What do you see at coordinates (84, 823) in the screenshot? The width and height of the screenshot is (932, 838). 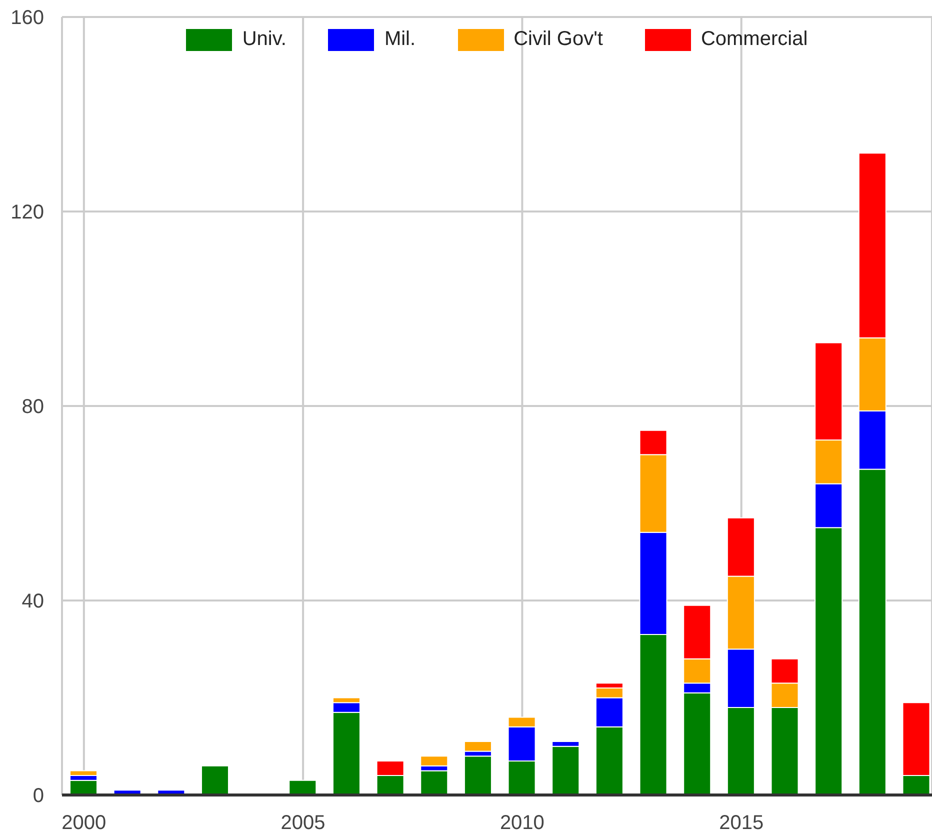 I see `x-tick-label: 2000` at bounding box center [84, 823].